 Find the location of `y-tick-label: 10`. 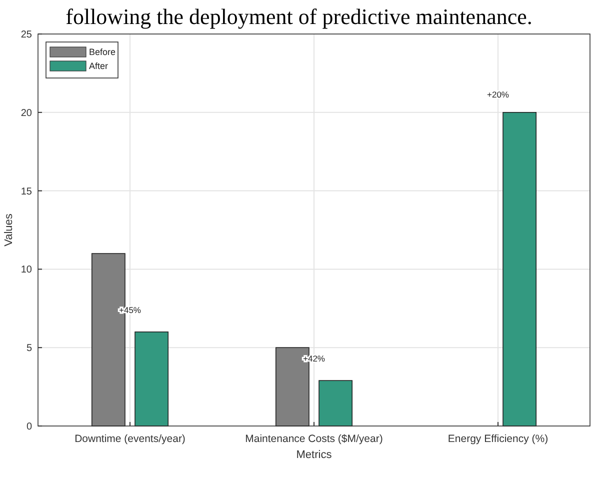

y-tick-label: 10 is located at coordinates (26, 270).